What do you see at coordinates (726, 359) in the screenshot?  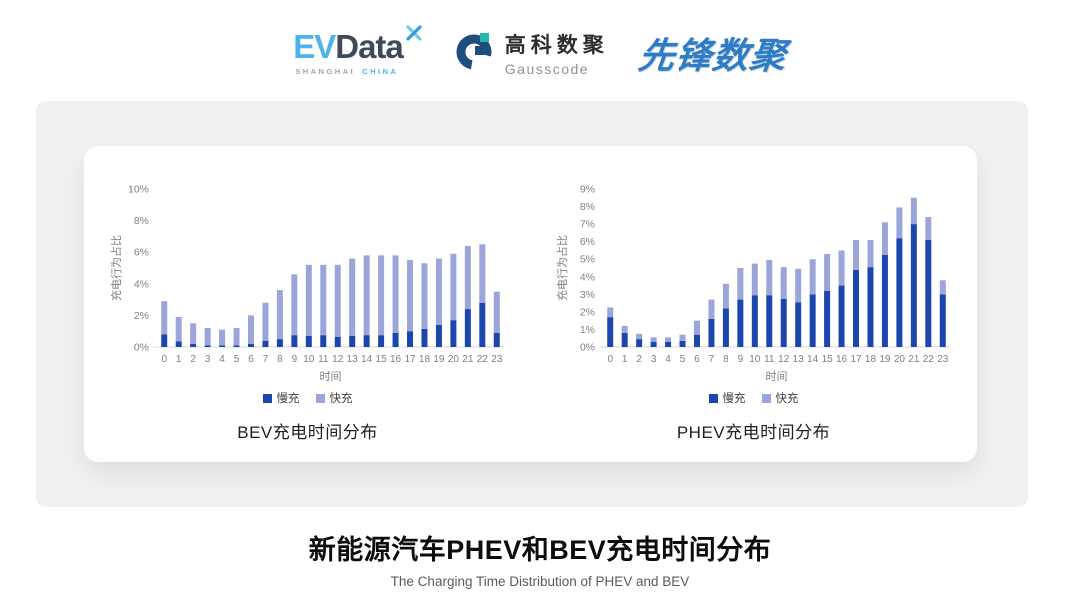 I see `x-axis-tick-label: 8` at bounding box center [726, 359].